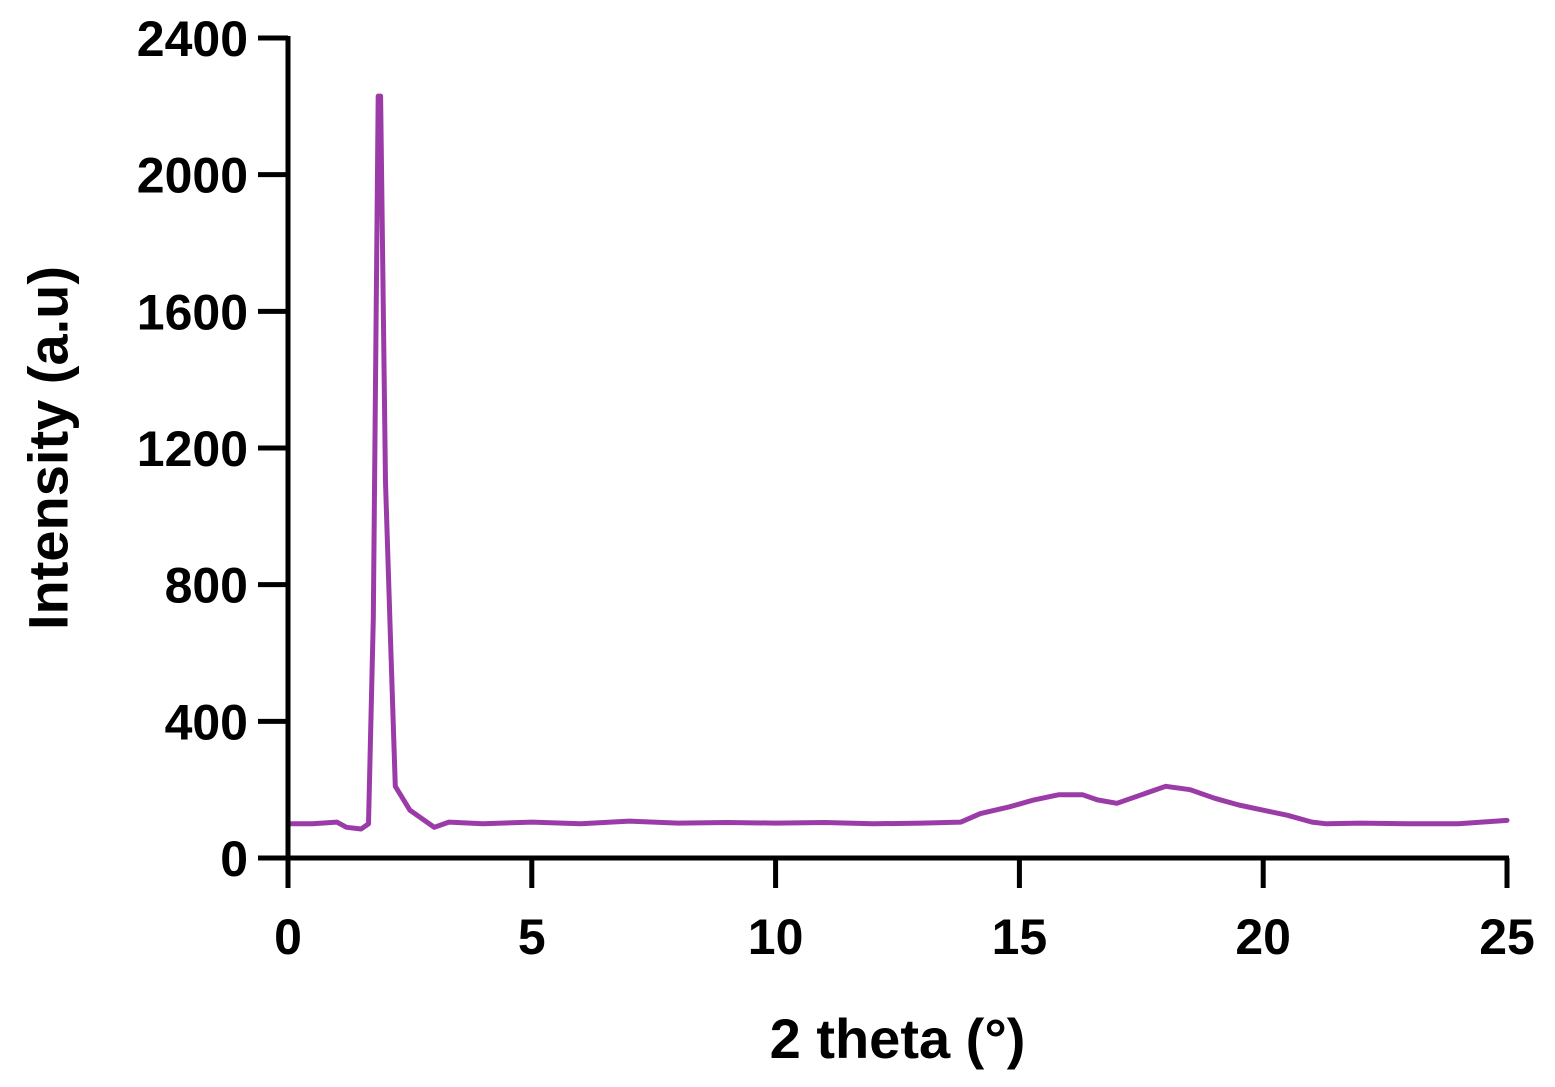 The height and width of the screenshot is (1087, 1555). I want to click on x-tick-label: 5, so click(532, 937).